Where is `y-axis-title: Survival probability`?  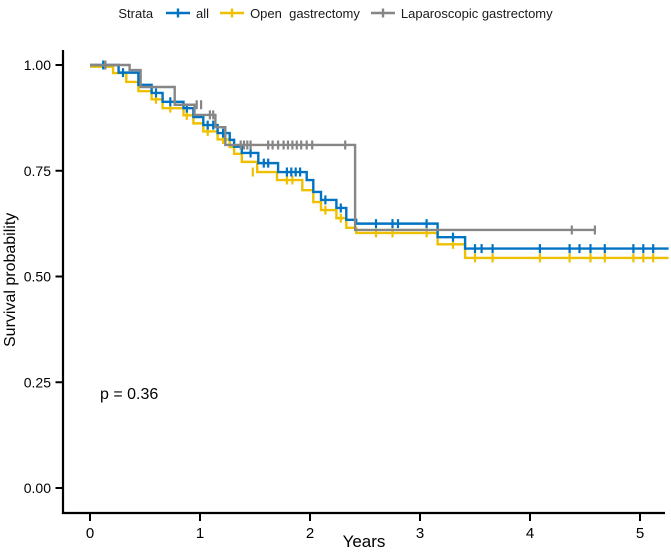 y-axis-title: Survival probability is located at coordinates (10, 280).